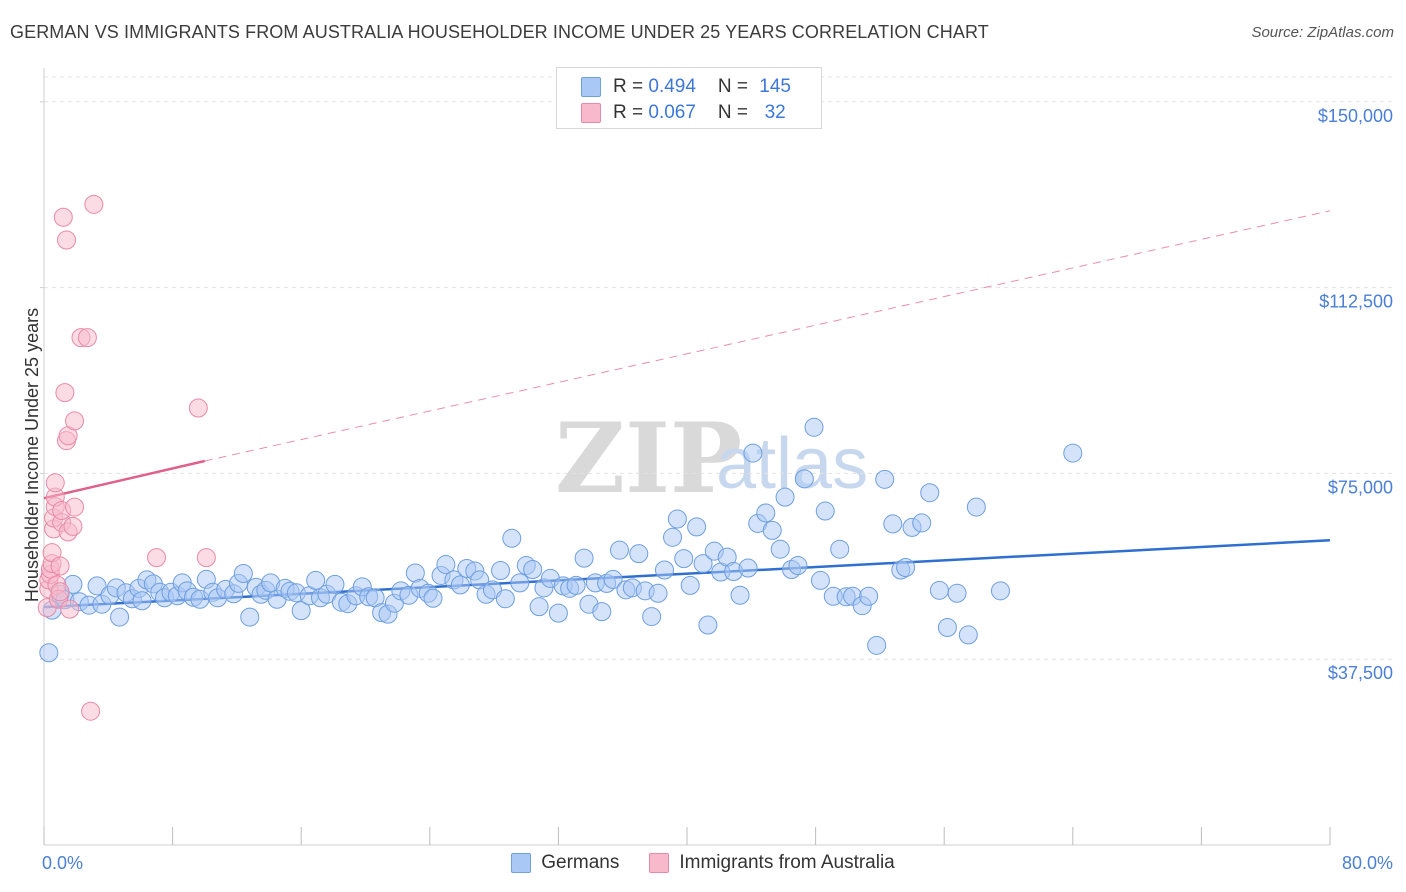 The width and height of the screenshot is (1406, 892). I want to click on legend-row-australia: R = 0.067 N = 32, so click(683, 113).